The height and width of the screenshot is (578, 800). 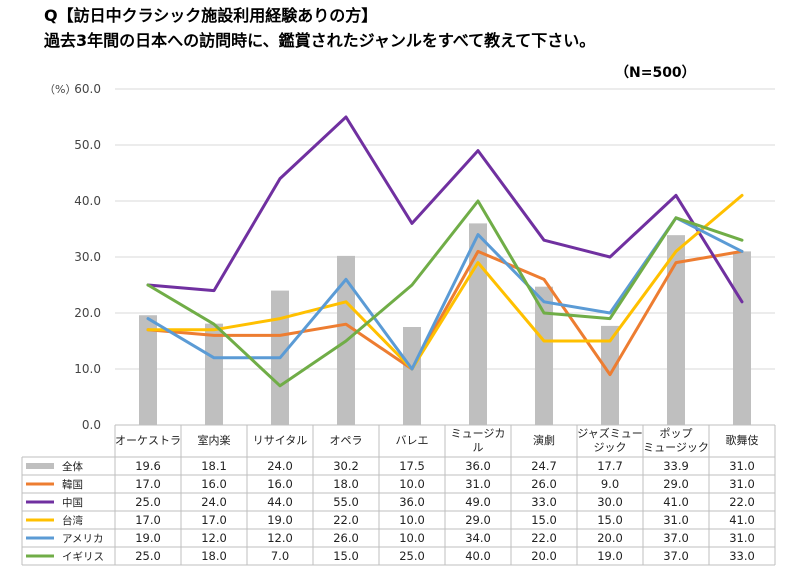 What do you see at coordinates (87, 89) in the screenshot?
I see `y-tick-label: 60.0` at bounding box center [87, 89].